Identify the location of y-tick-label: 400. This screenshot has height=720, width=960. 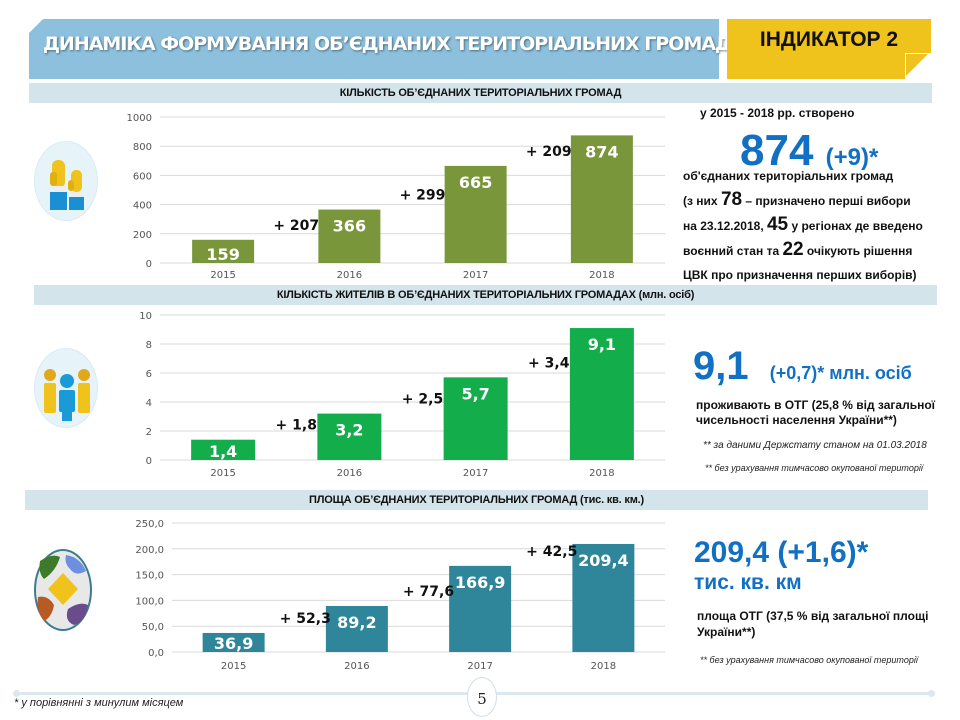
(142, 206).